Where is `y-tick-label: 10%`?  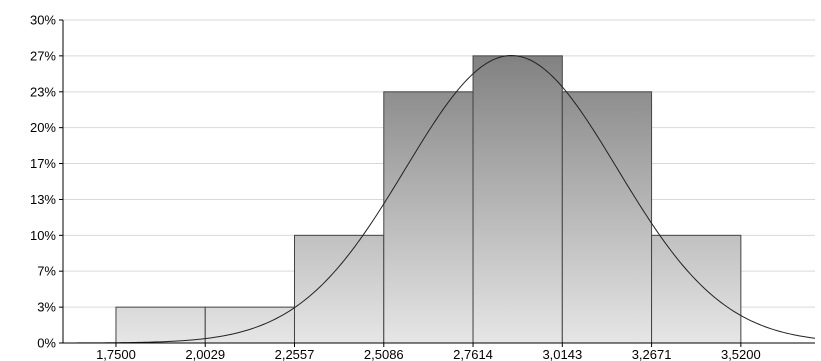 y-tick-label: 10% is located at coordinates (43, 235).